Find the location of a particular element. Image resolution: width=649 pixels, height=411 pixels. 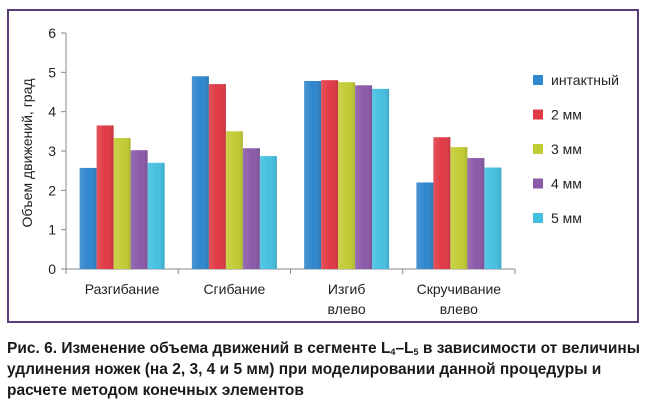

legend-label: 4 мм is located at coordinates (566, 184).